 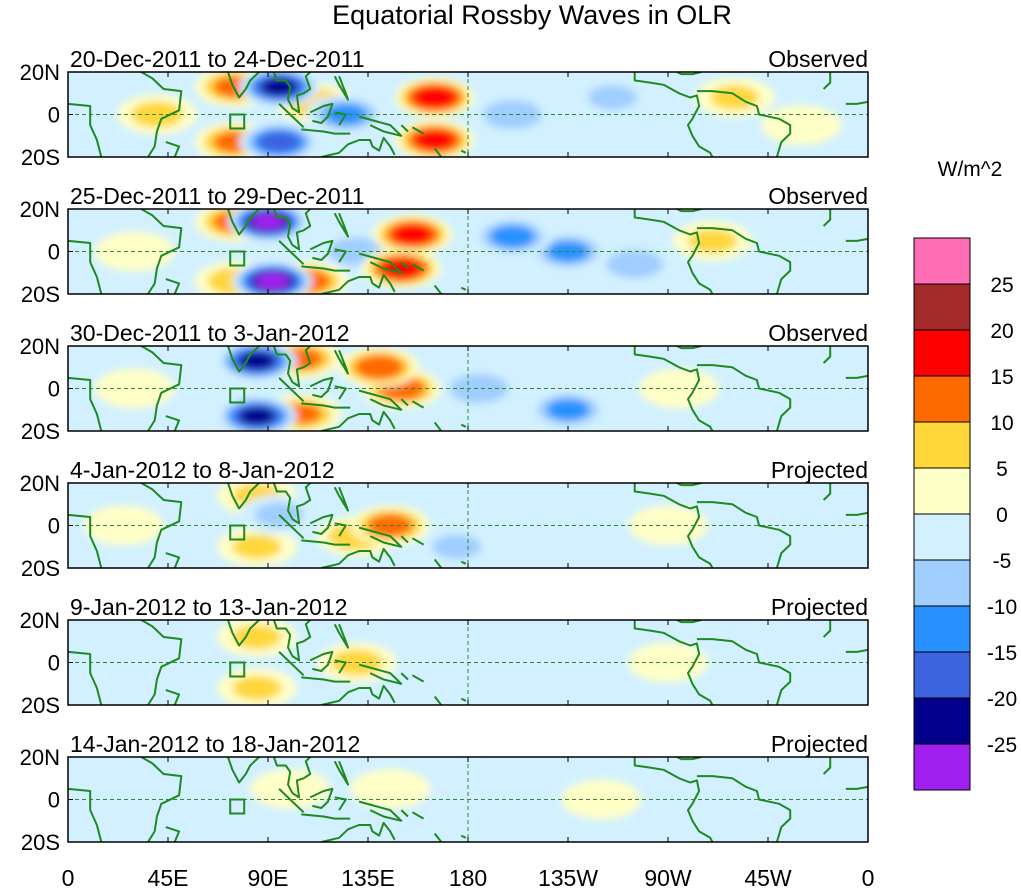 What do you see at coordinates (532, 15) in the screenshot?
I see `chart-title: Equatorial Rossby Waves in OLR` at bounding box center [532, 15].